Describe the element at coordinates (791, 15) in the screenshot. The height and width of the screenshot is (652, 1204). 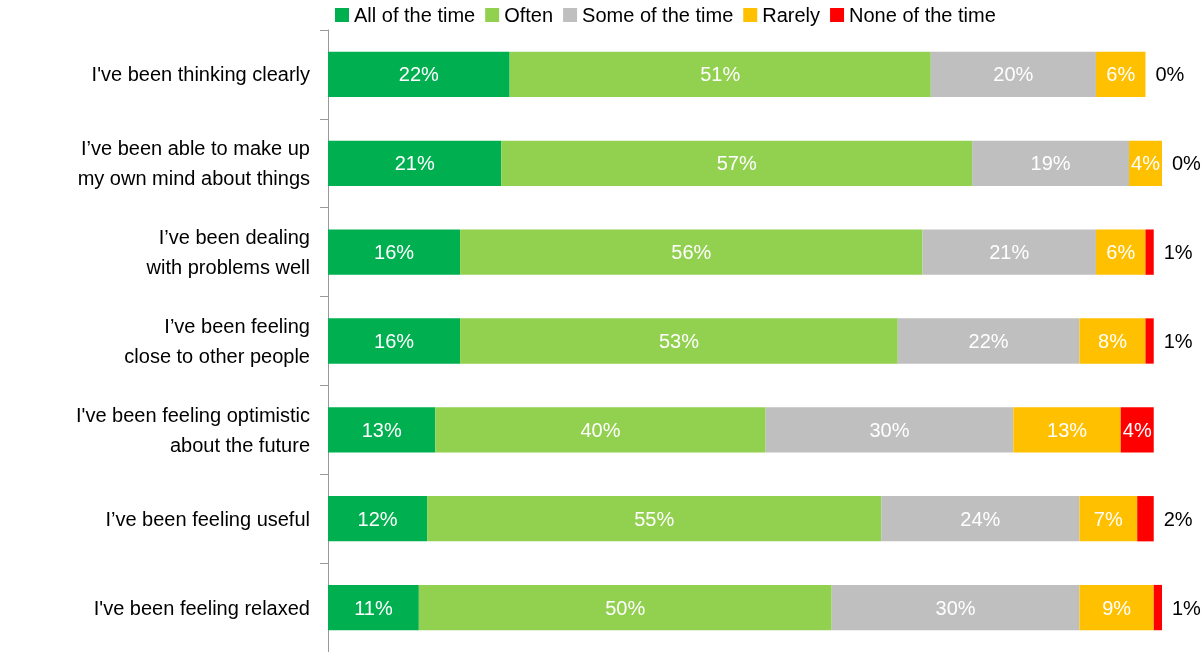
I see `legend-label: Rarely` at that location.